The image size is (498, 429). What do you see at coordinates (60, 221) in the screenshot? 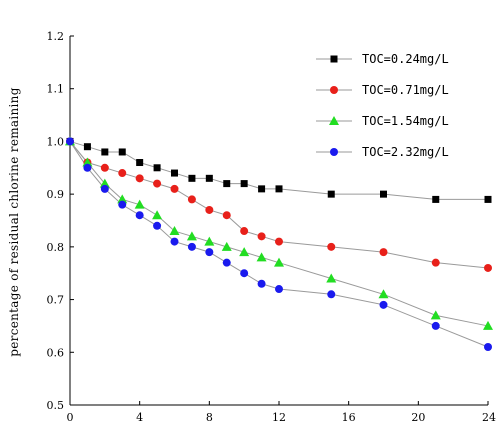
I see `y-ticks: 0.5 0.6 0.7 0.8 0.9 1.0 1.1 1.2` at bounding box center [60, 221].